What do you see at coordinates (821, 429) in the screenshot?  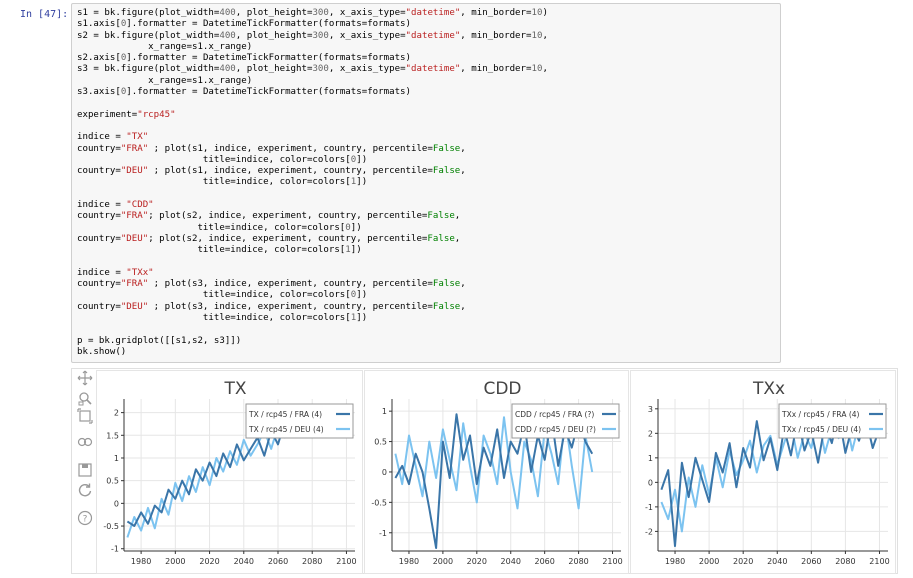 I see `legend-label: TXx / rcp45 / DEU (4)` at bounding box center [821, 429].